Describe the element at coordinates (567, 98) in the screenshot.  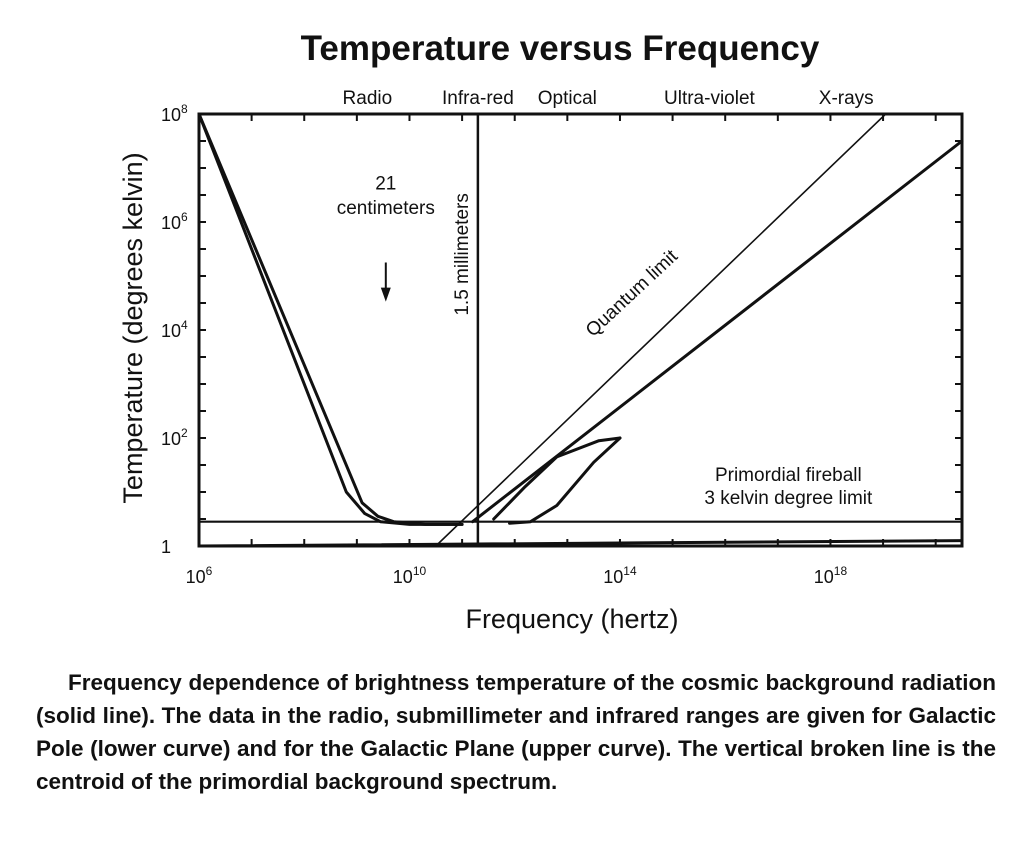
I see `band-label: Optical` at that location.